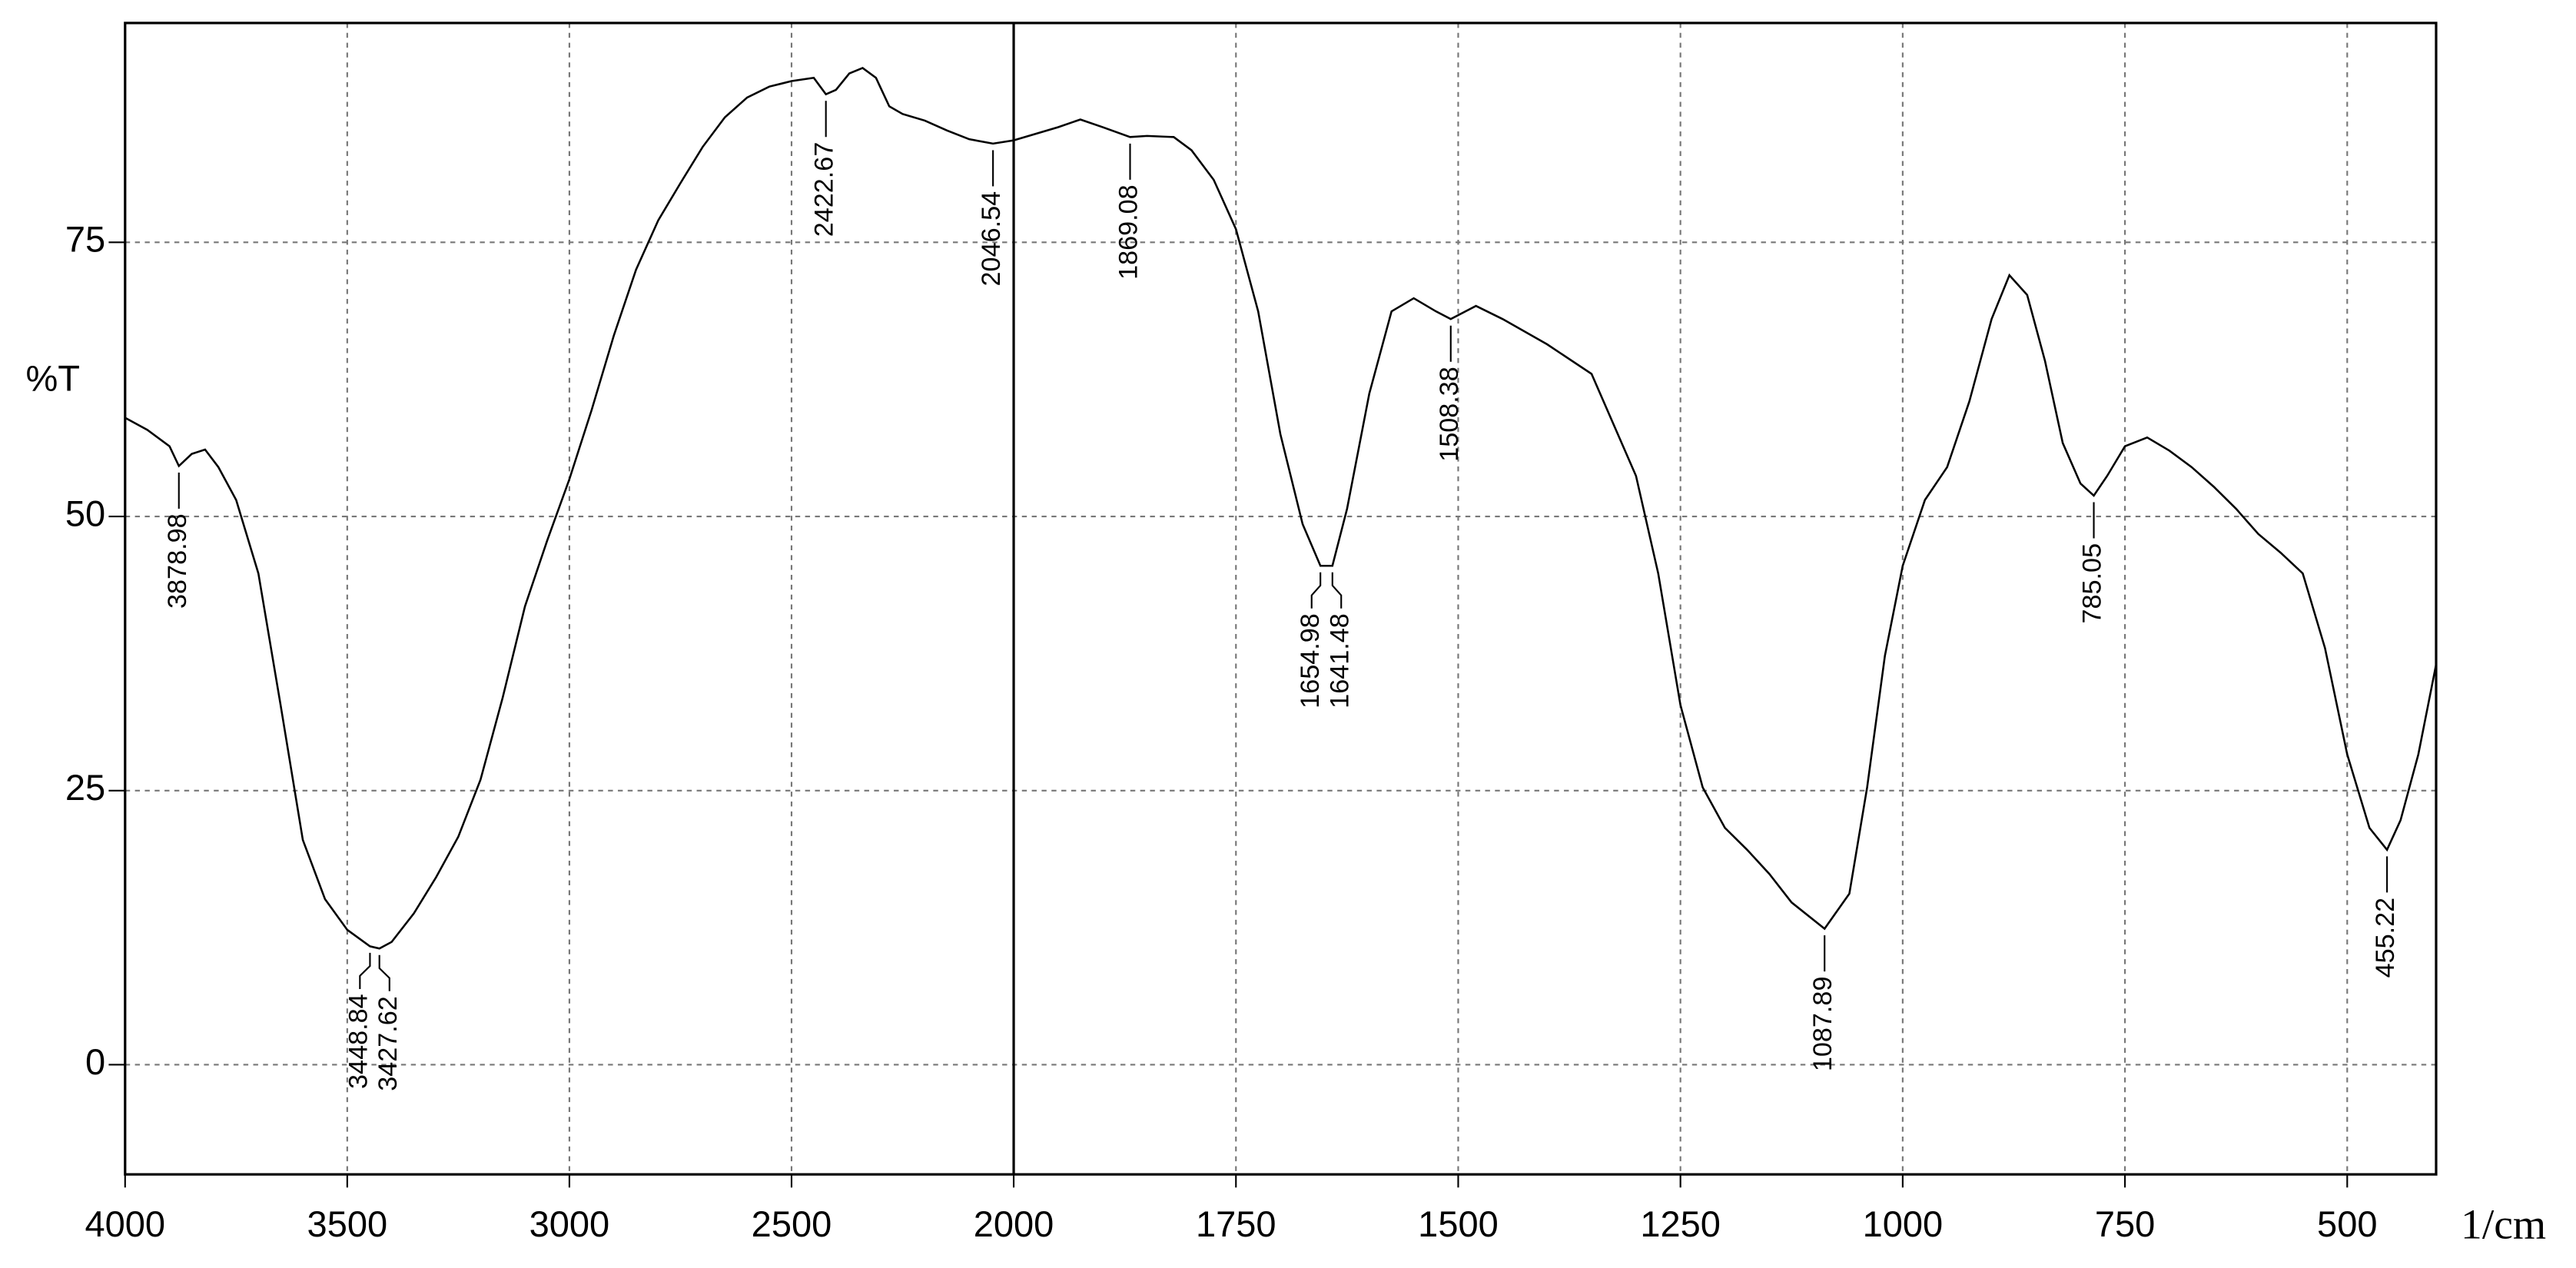  What do you see at coordinates (1014, 1223) in the screenshot?
I see `x-tick-label: 2000` at bounding box center [1014, 1223].